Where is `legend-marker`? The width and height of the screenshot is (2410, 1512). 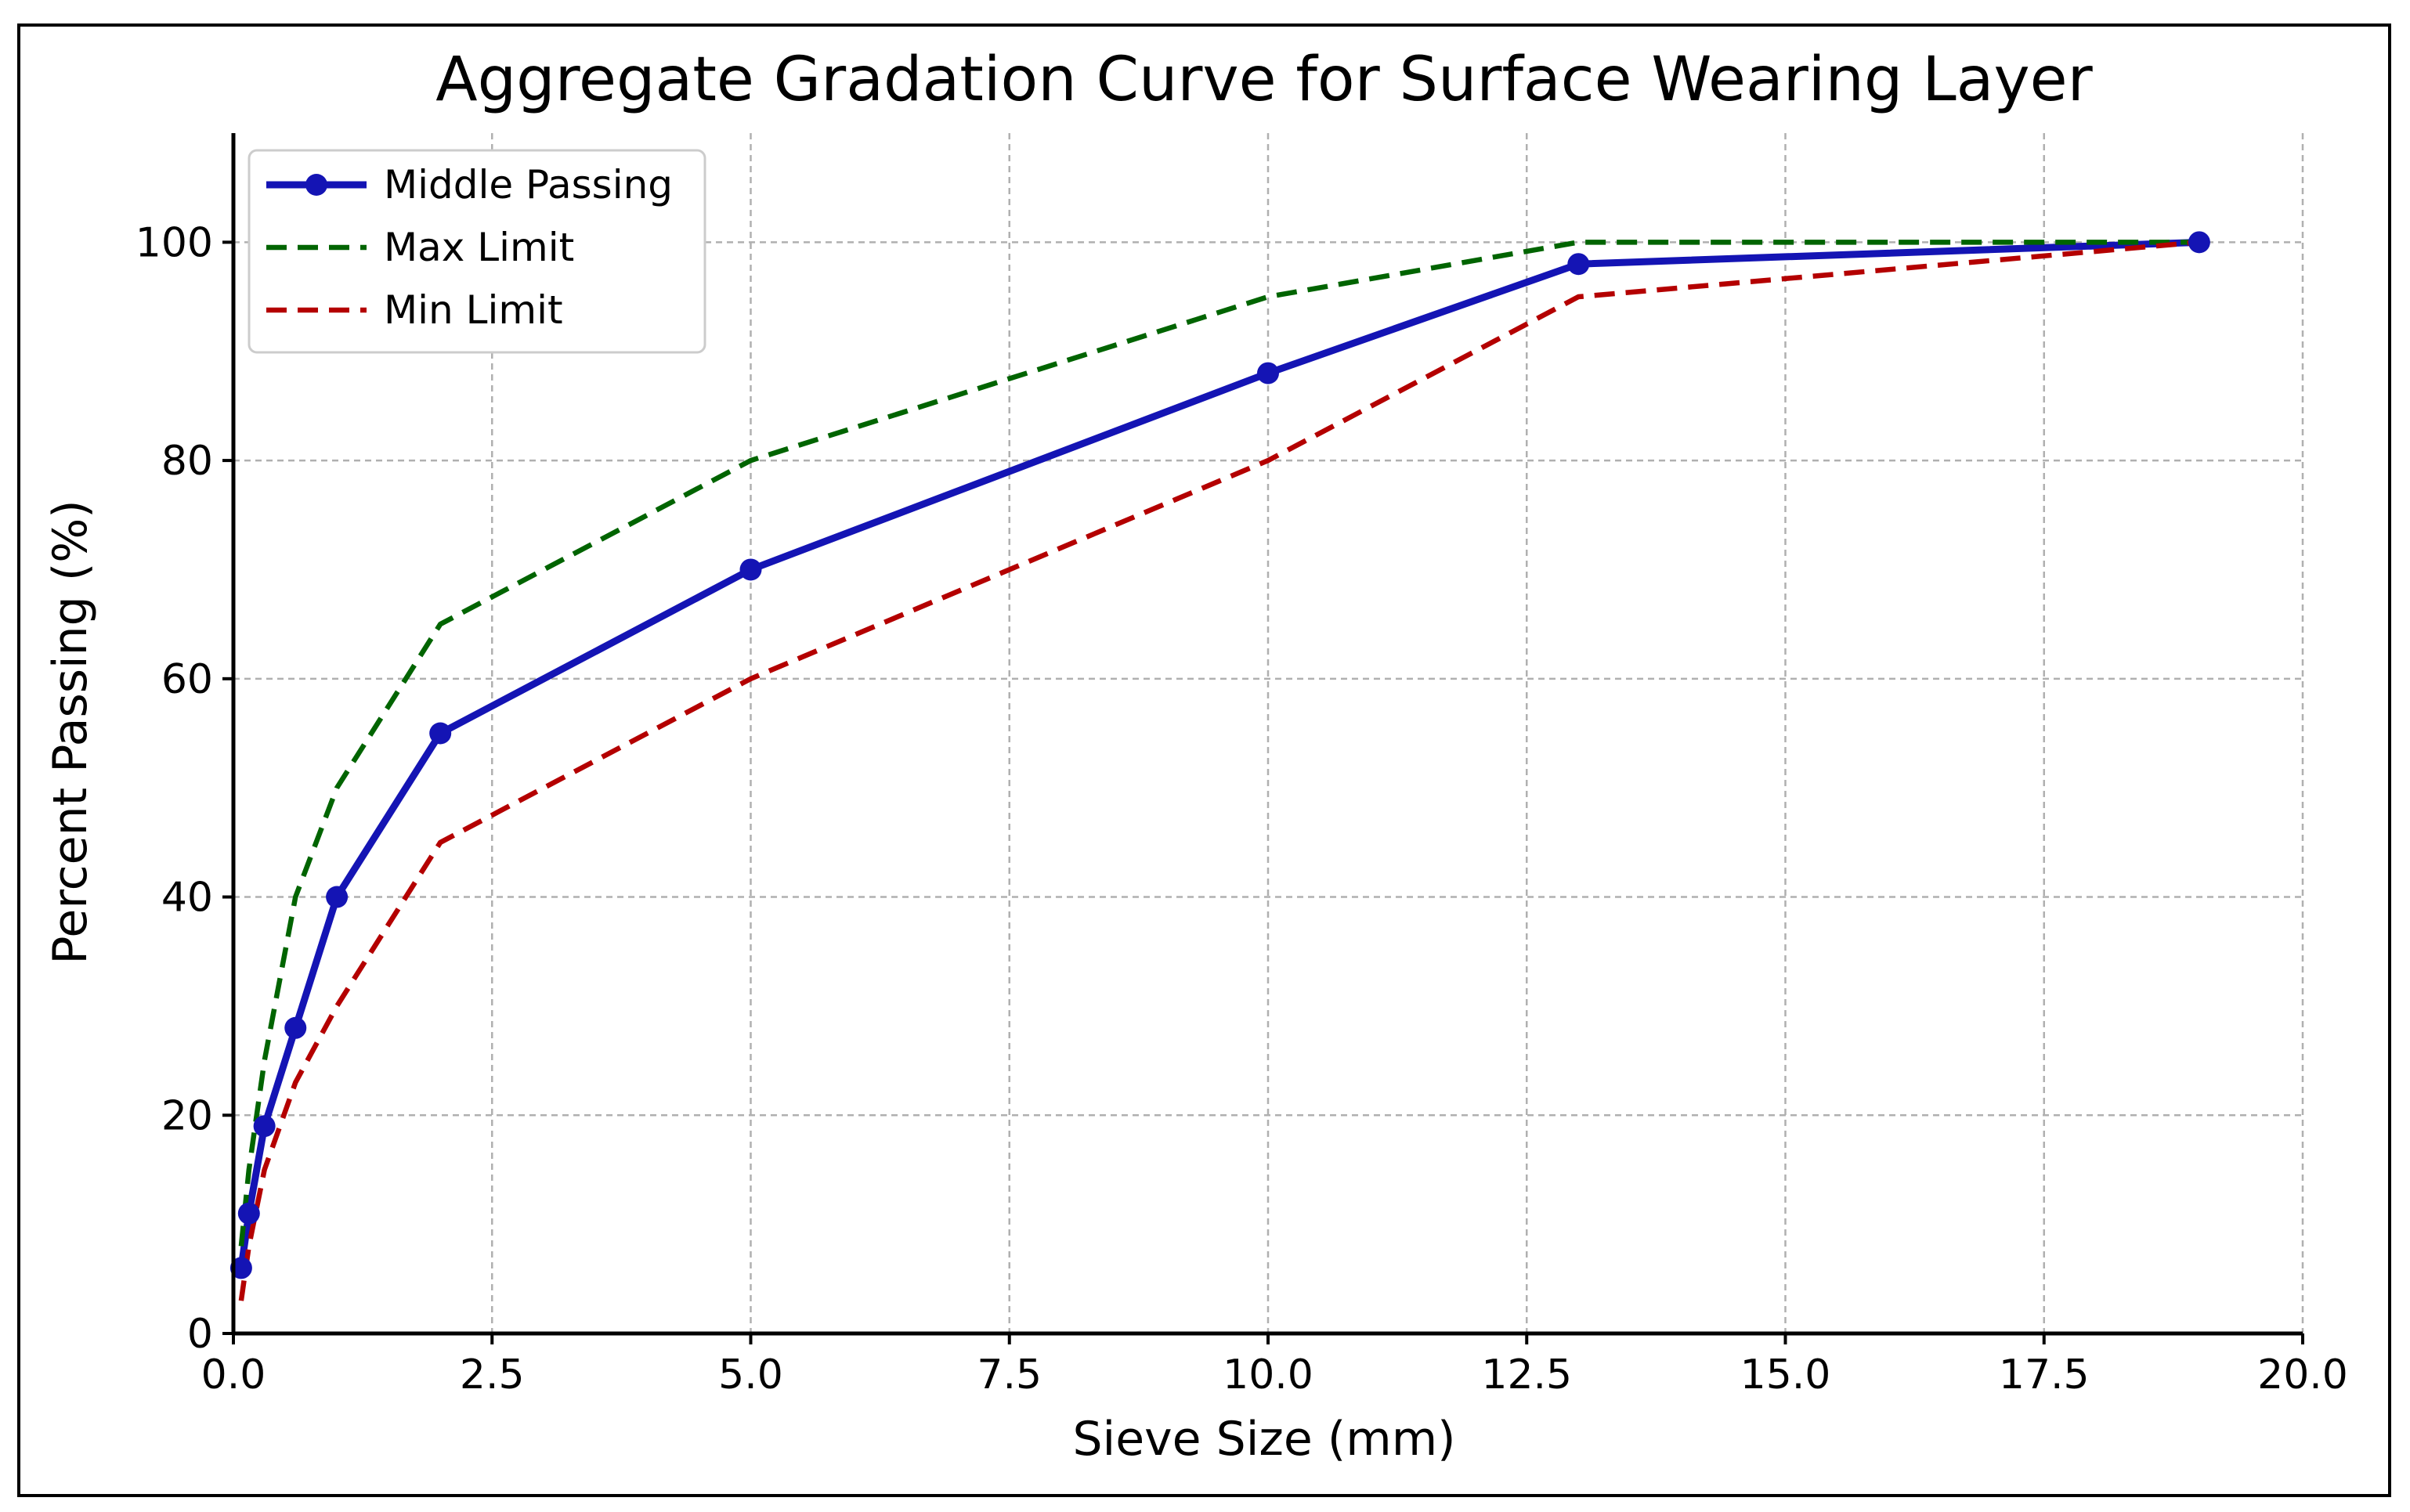
legend-marker is located at coordinates (316, 185).